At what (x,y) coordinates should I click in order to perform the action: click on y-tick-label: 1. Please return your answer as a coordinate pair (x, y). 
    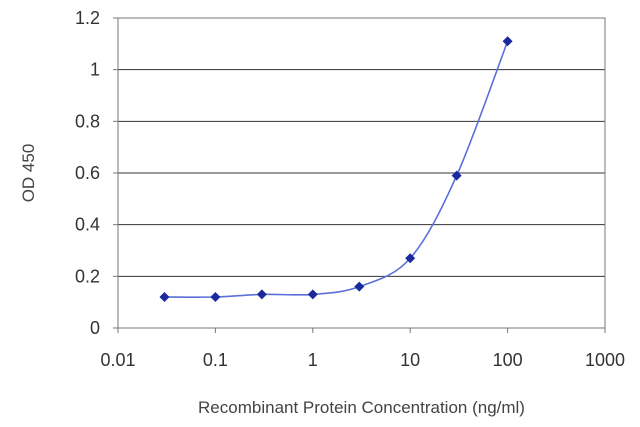
    Looking at the image, I should click on (95, 70).